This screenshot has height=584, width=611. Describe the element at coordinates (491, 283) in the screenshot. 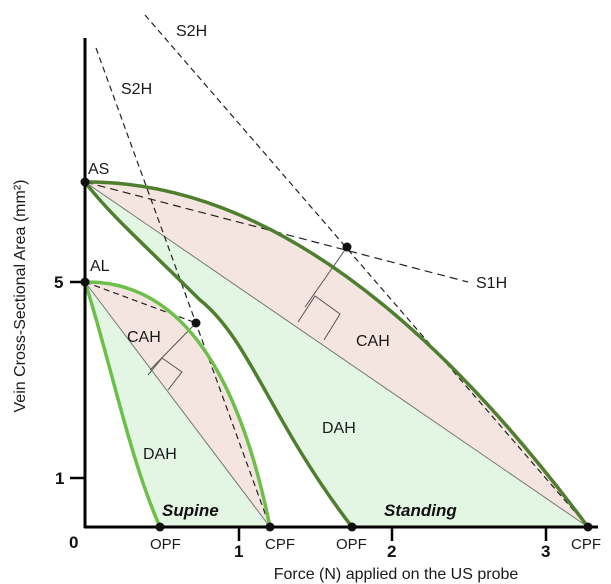

I see `label-s1h: S1H` at that location.